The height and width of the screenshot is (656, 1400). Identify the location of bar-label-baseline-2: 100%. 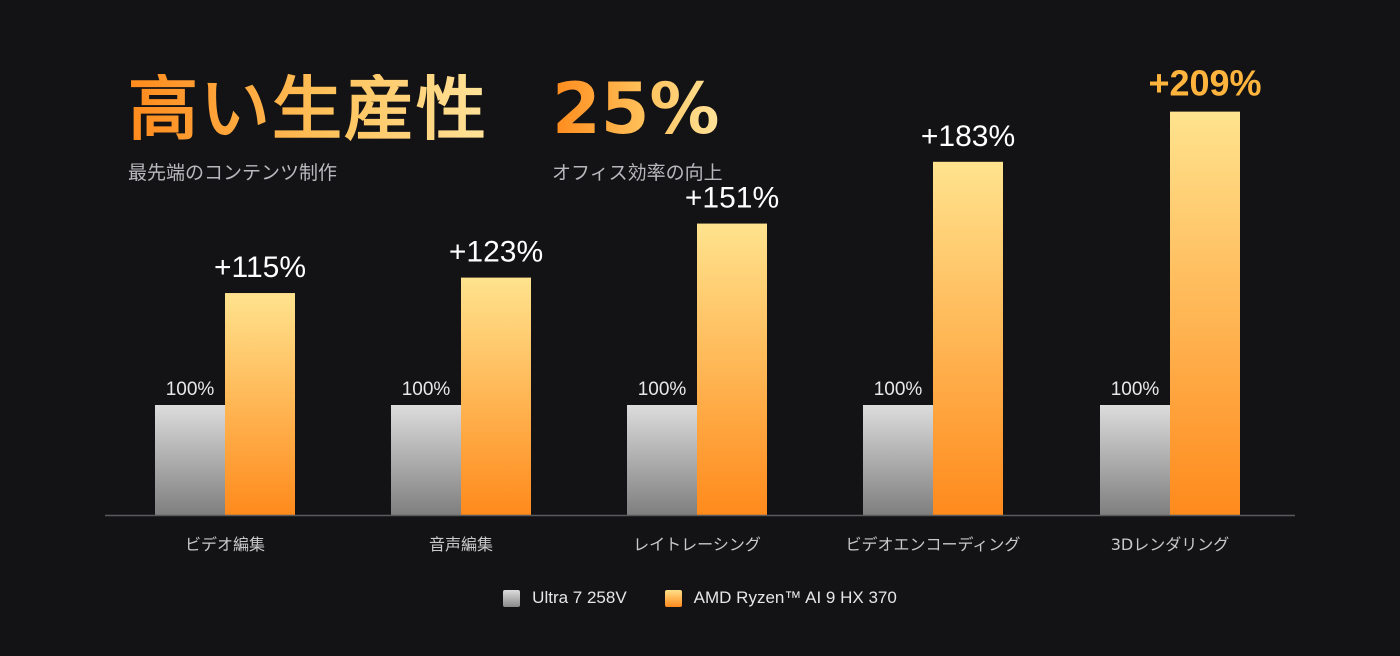
(662, 389).